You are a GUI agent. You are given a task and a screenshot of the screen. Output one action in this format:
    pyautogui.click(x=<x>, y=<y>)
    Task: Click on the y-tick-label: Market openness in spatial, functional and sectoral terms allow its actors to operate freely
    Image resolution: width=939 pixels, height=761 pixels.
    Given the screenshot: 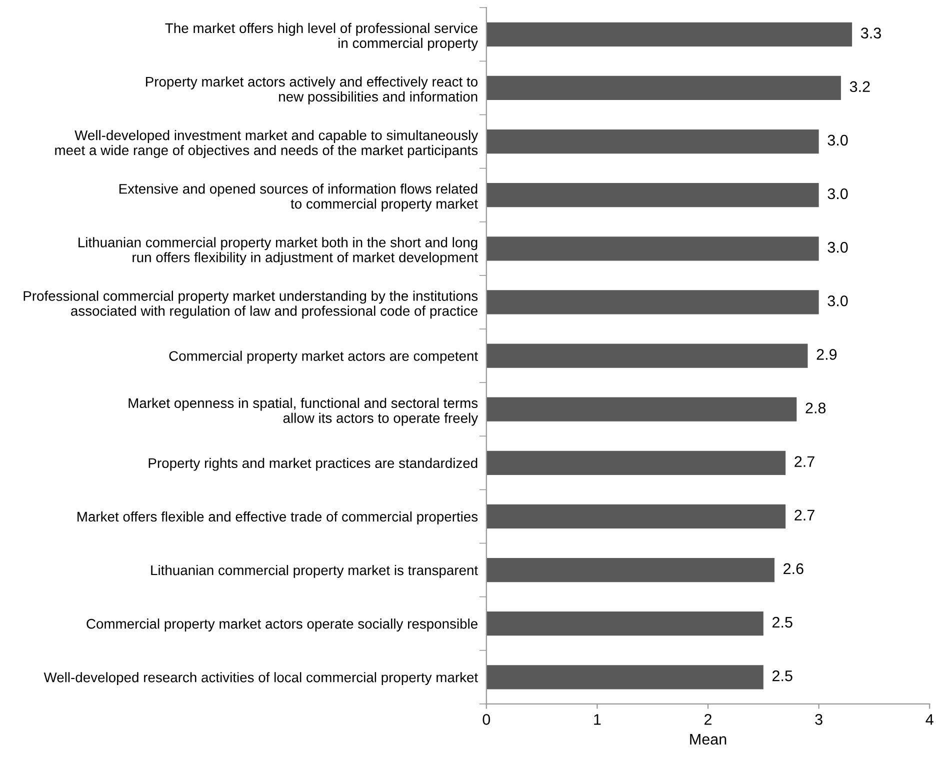 What is the action you would take?
    pyautogui.click(x=303, y=412)
    